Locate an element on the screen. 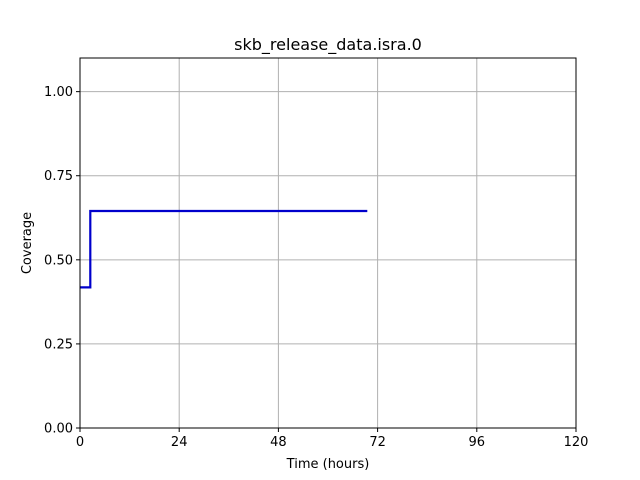 The width and height of the screenshot is (640, 480). x-axis-label: Time (hours) is located at coordinates (328, 464).